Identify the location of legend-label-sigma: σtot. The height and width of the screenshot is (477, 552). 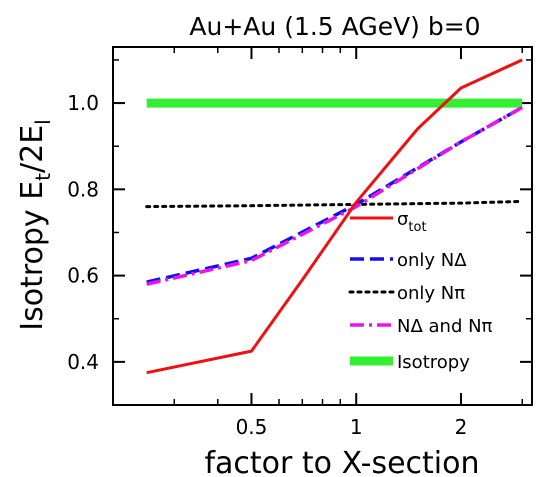
(412, 222).